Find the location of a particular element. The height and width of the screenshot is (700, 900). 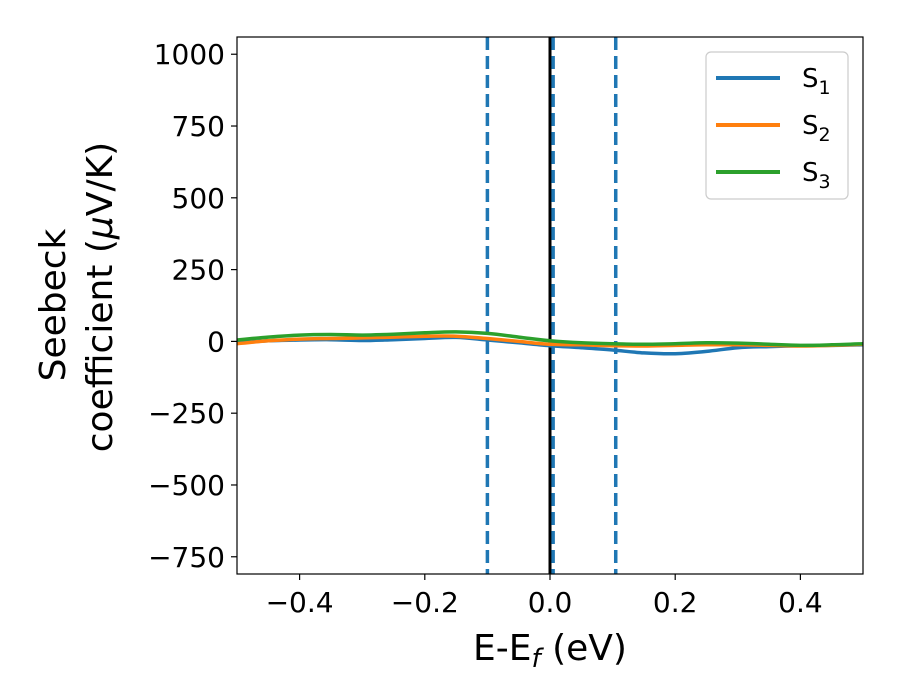

y-tick-label: 0 is located at coordinates (216, 341).